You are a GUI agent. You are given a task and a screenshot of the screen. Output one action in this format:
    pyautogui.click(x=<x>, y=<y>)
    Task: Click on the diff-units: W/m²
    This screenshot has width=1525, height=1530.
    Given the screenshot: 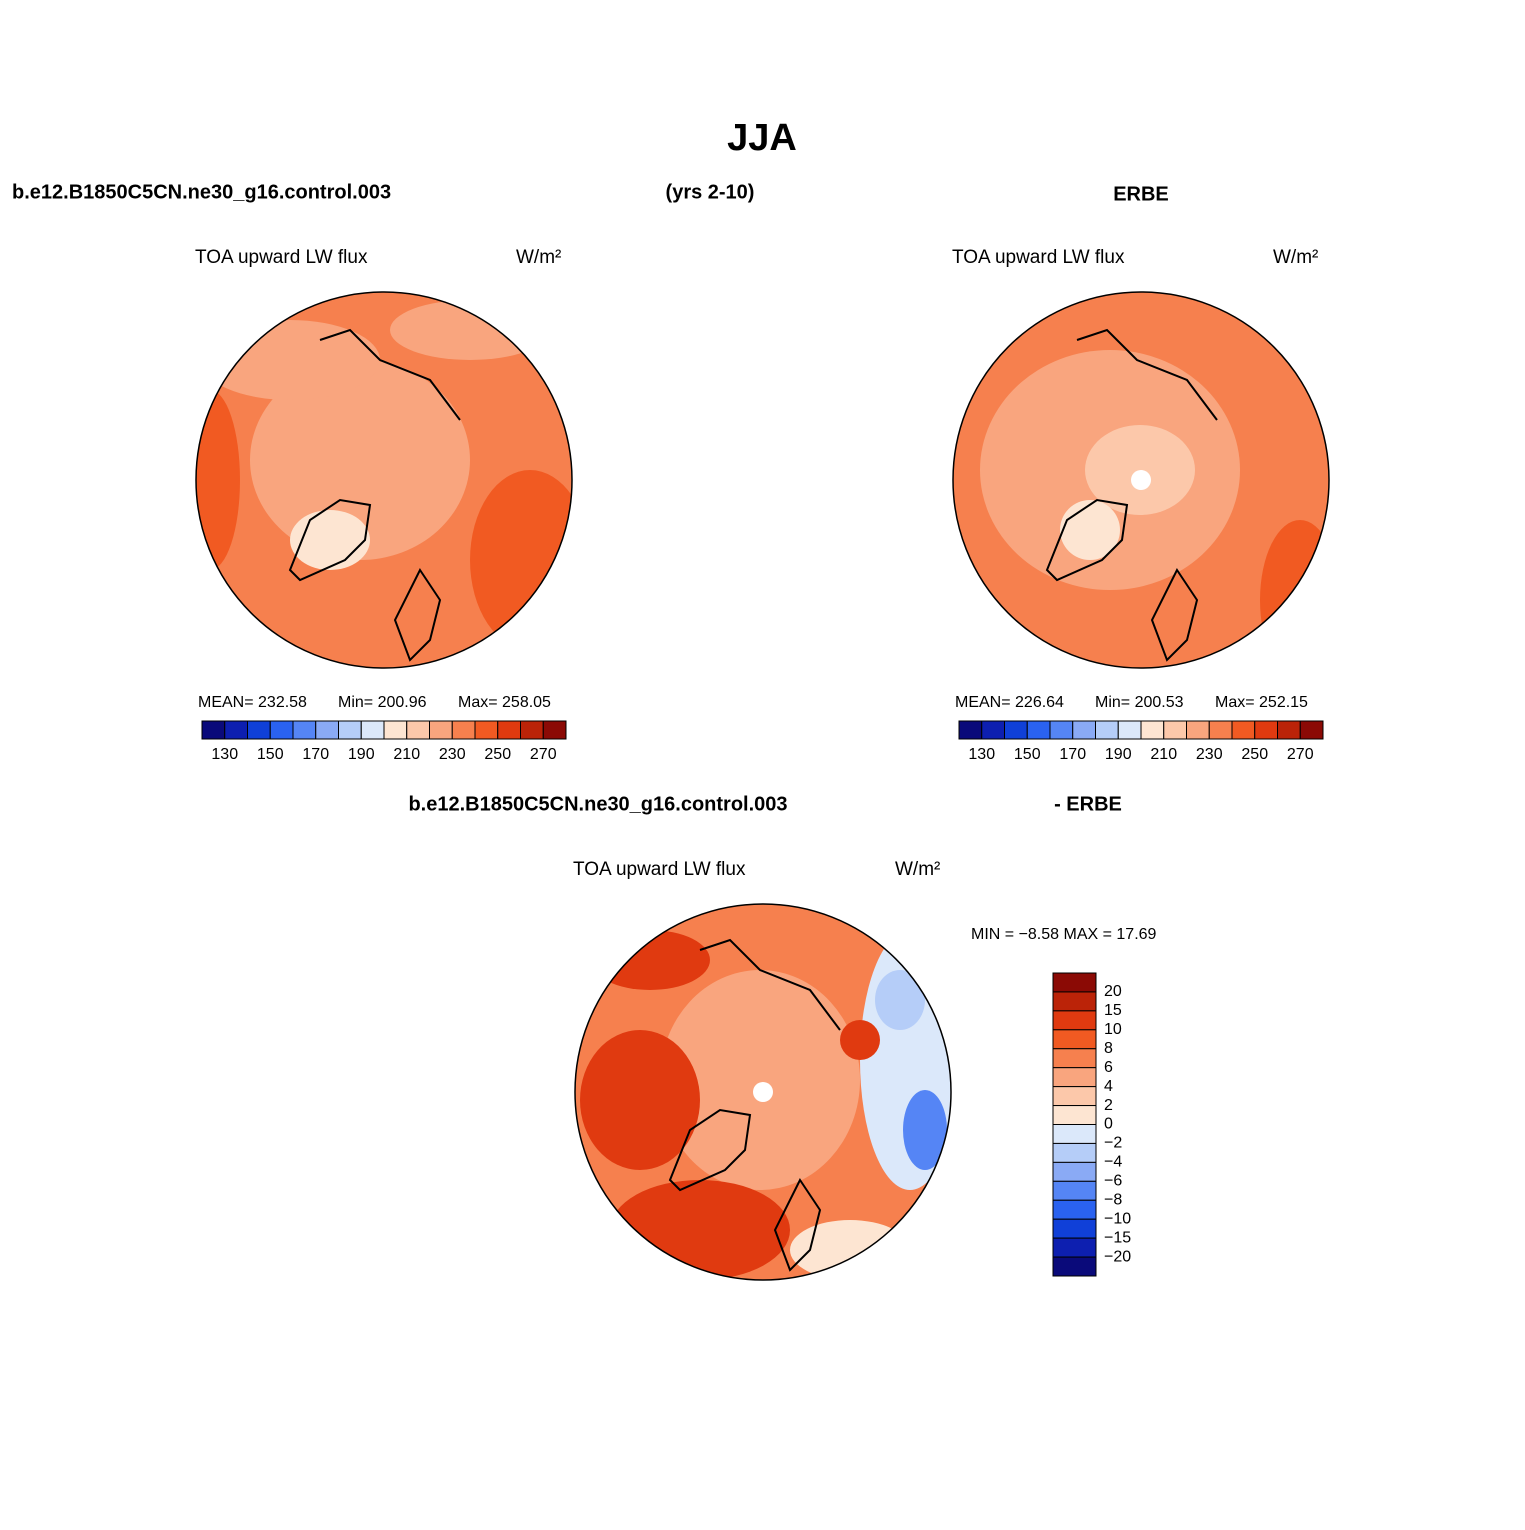 What is the action you would take?
    pyautogui.click(x=917, y=869)
    